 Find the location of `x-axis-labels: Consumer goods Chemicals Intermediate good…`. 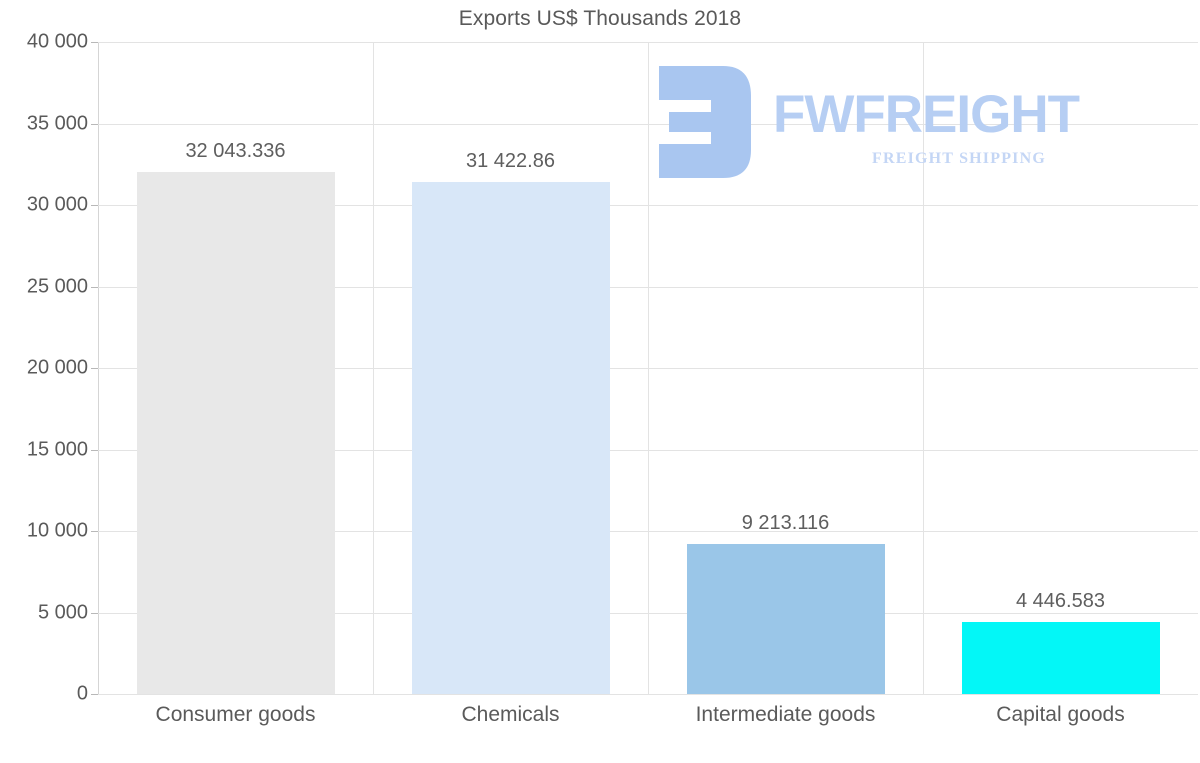

x-axis-labels: Consumer goods Chemicals Intermediate good… is located at coordinates (648, 723).